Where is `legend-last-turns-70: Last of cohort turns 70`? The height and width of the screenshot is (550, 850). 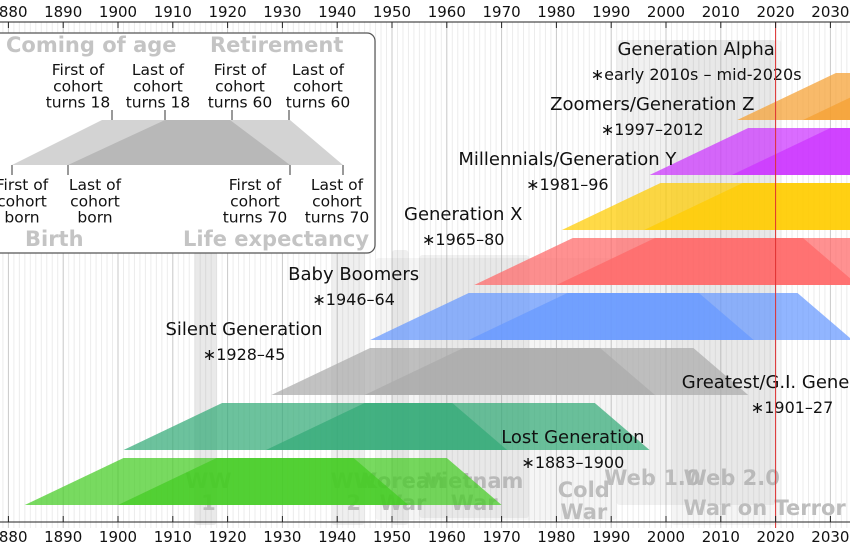
legend-last-turns-70: Last of cohort turns 70 is located at coordinates (337, 201).